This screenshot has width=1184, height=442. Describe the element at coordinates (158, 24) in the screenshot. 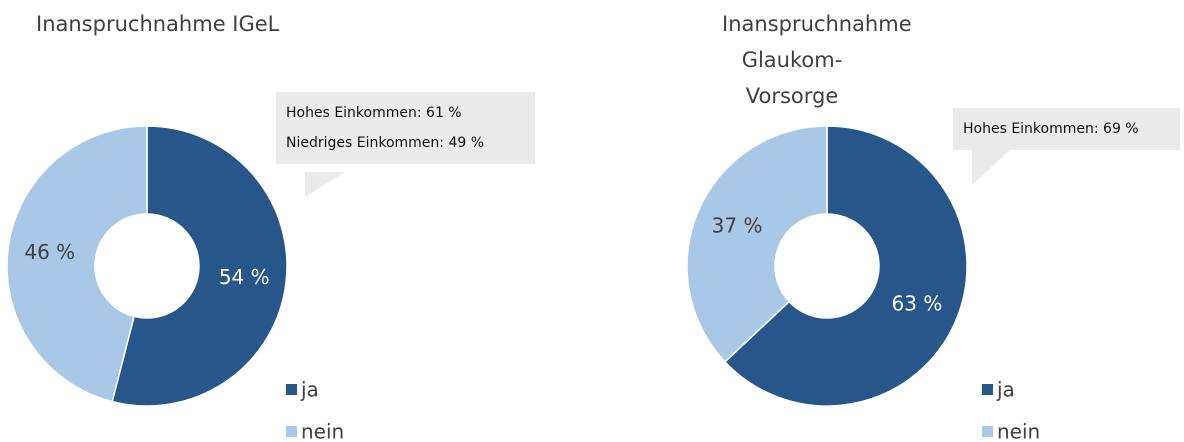

I see `chart-title: Inanspruchnahme IGeL` at that location.